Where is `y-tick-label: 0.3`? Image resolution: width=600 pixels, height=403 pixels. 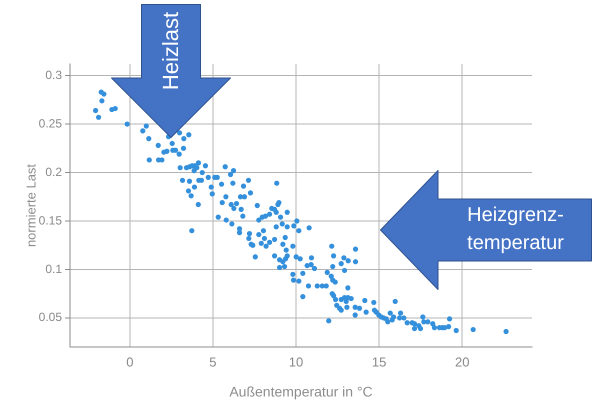
y-tick-label: 0.3 is located at coordinates (53, 75).